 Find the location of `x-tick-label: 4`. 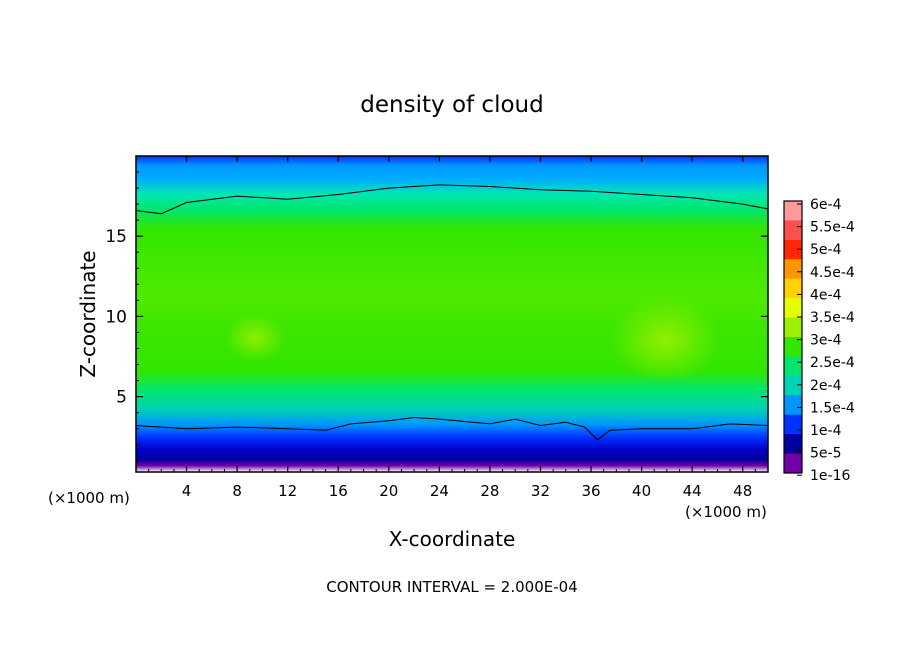

x-tick-label: 4 is located at coordinates (187, 491).